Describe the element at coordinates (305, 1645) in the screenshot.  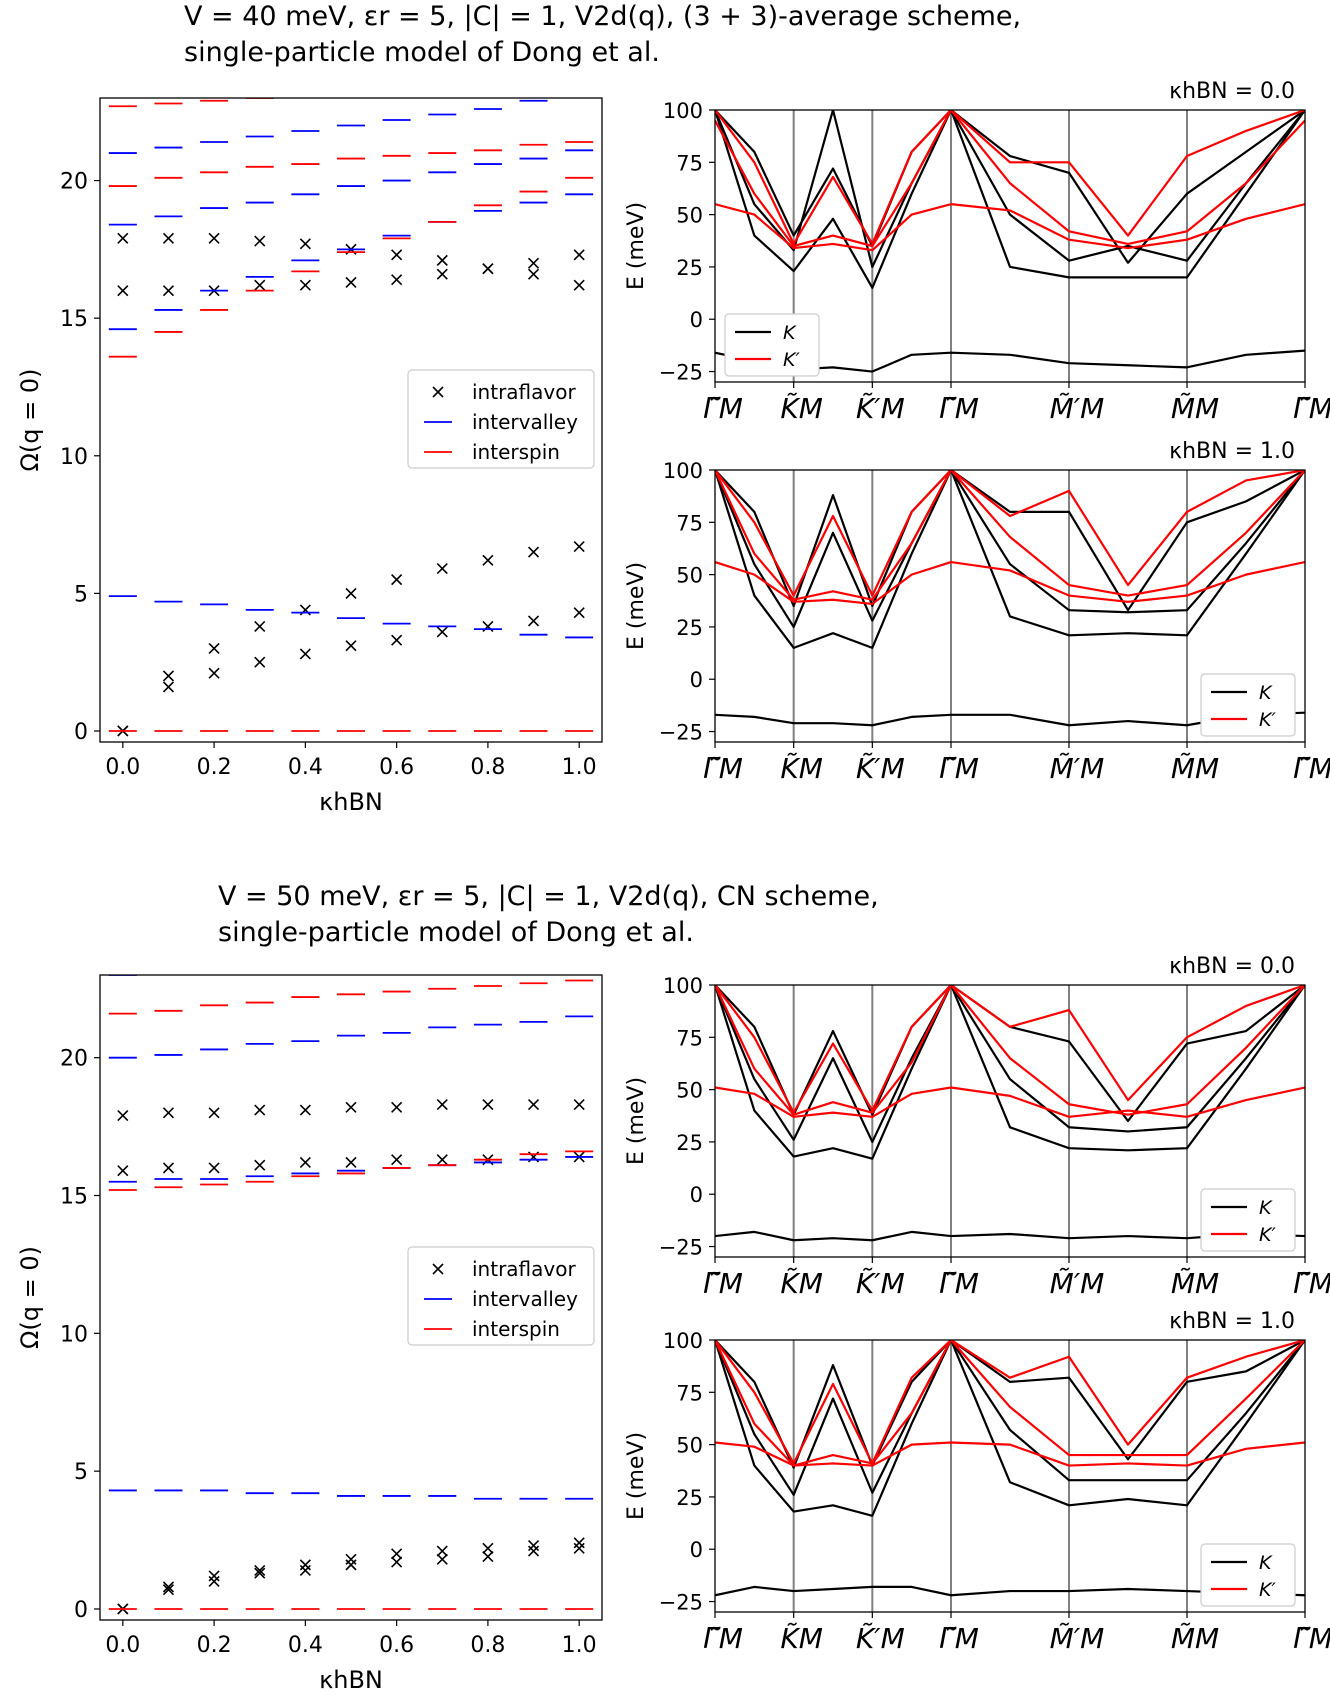
I see `x-tick-label: 0.4` at that location.